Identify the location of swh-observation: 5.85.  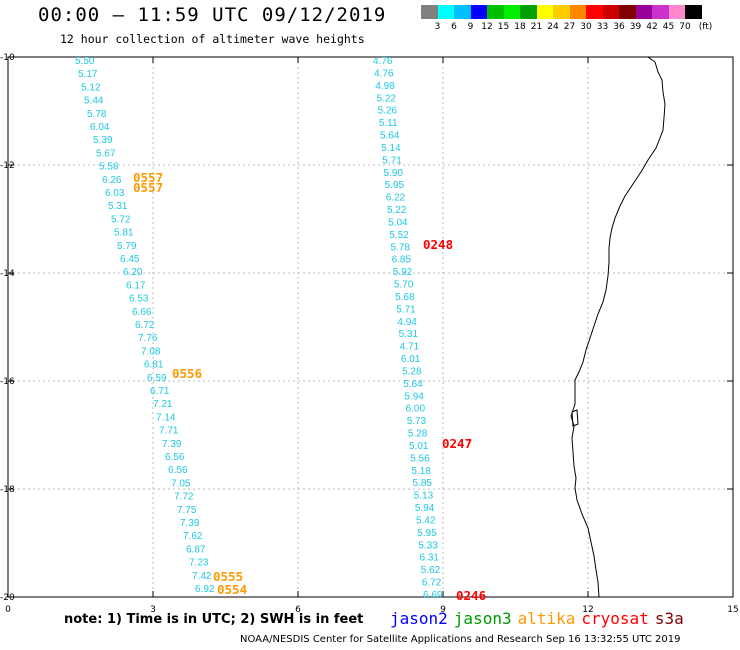
(423, 483).